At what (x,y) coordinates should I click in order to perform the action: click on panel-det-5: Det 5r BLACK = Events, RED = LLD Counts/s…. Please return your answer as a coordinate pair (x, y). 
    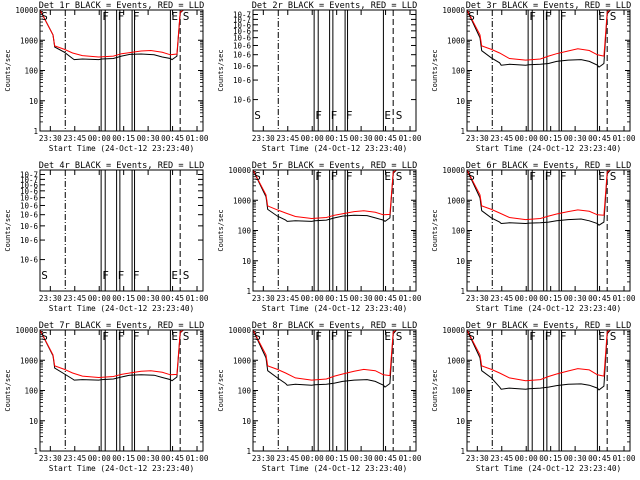
    Looking at the image, I should click on (319, 237).